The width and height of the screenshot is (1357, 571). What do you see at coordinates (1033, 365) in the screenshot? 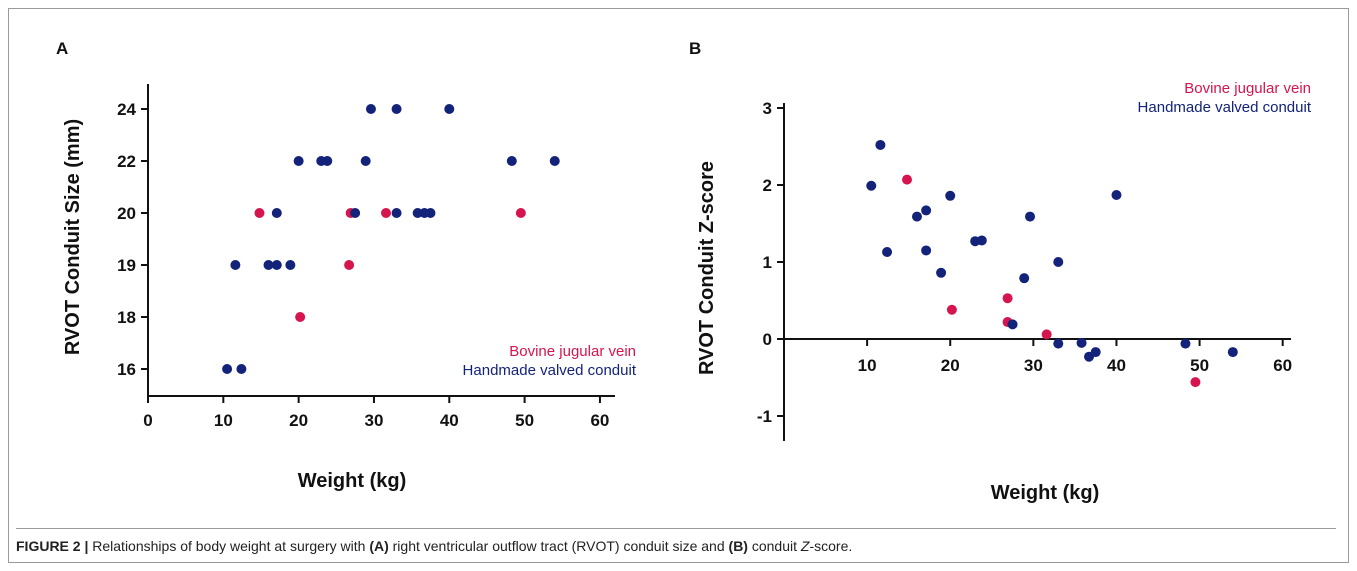
I see `panel-b-x-tick-label: 30` at bounding box center [1033, 365].